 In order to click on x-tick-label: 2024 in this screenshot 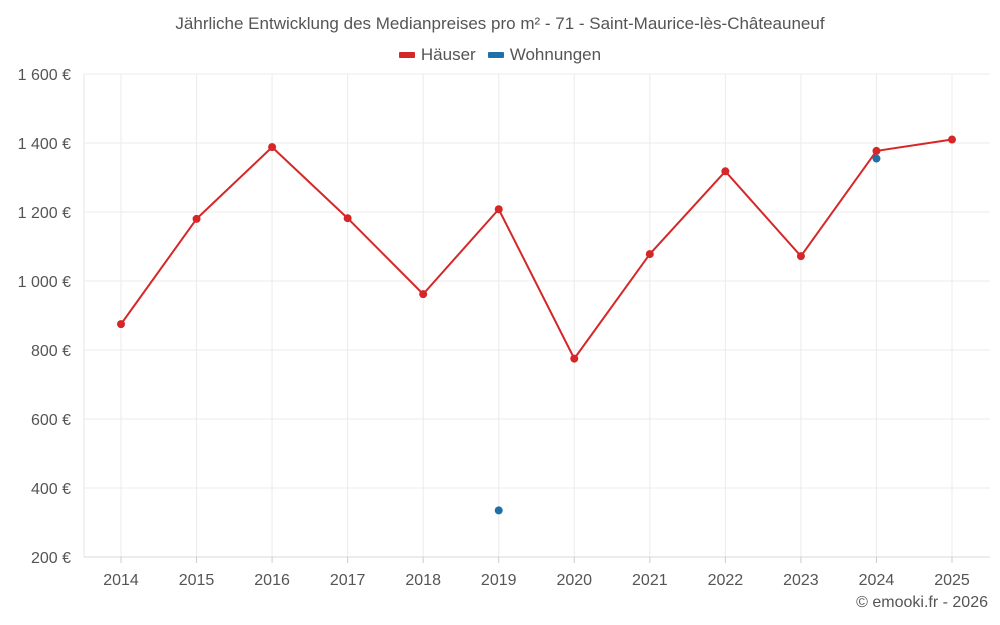, I will do `click(877, 580)`.